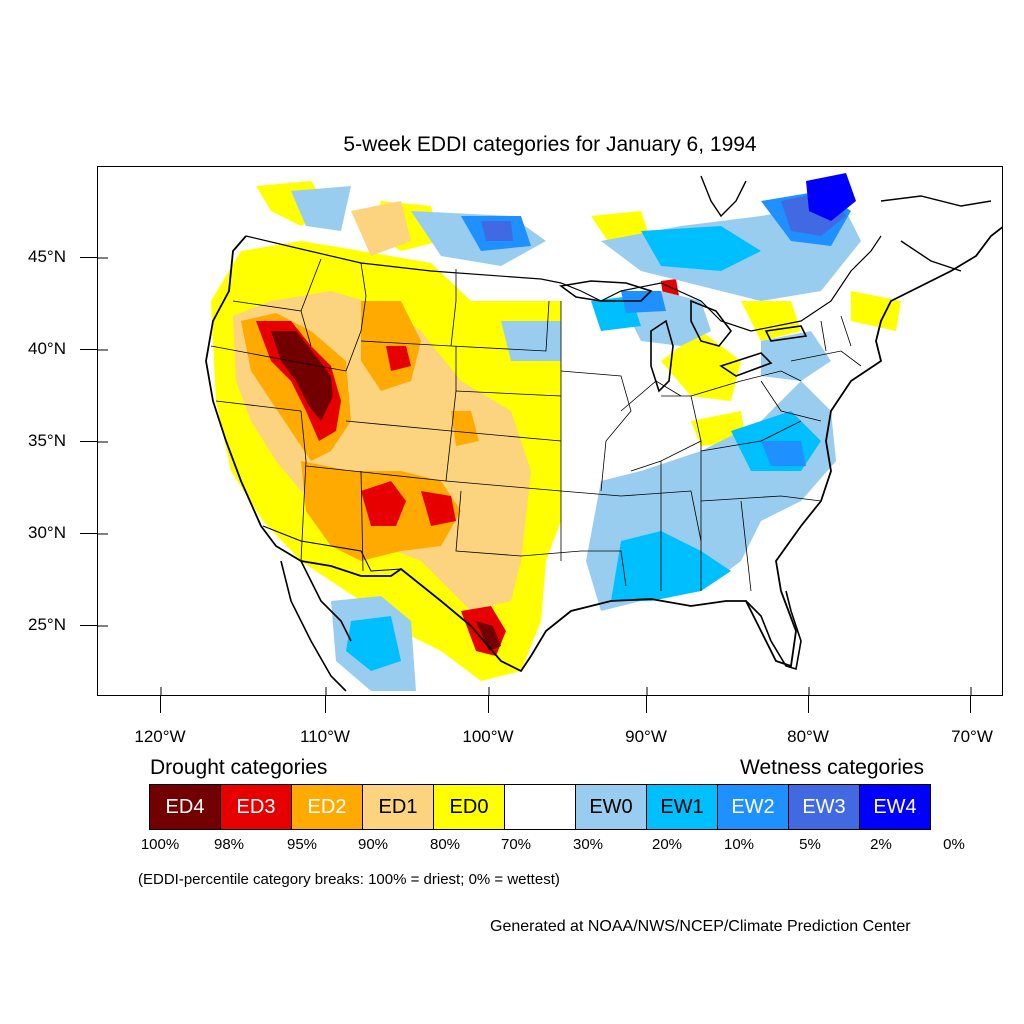 The height and width of the screenshot is (1024, 1024). I want to click on lon-label-100w: 100°W, so click(488, 736).